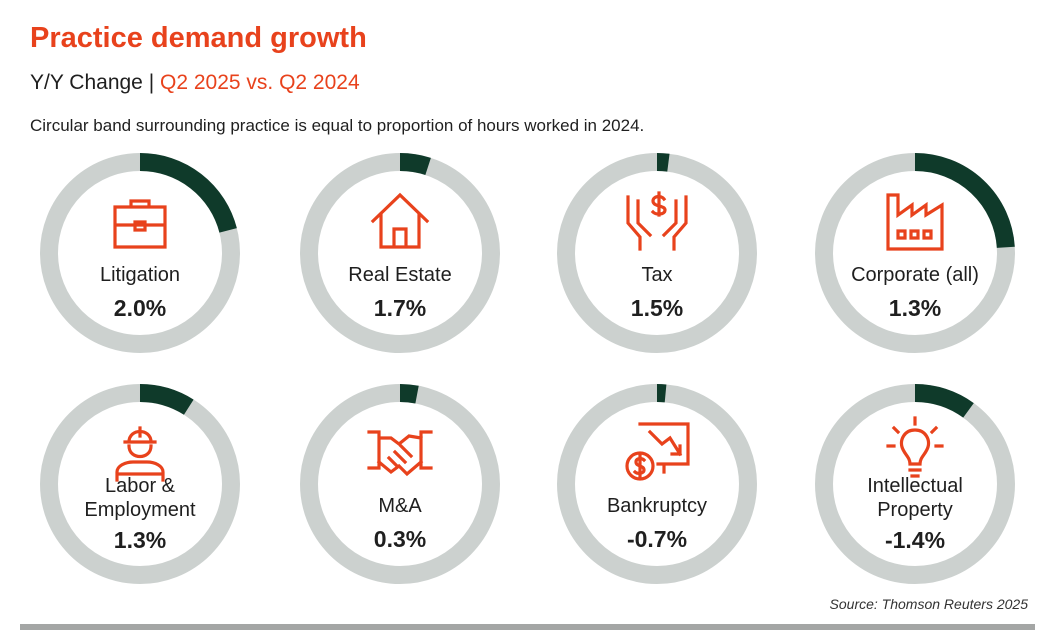 This screenshot has height=634, width=1040. I want to click on growth-value: 1.7%, so click(400, 308).